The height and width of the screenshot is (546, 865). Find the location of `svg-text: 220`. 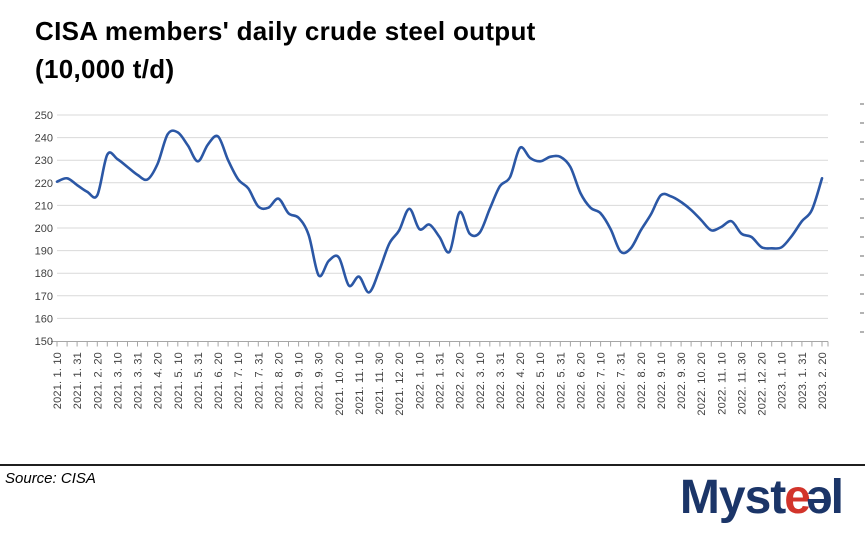

svg-text: 220 is located at coordinates (44, 184).